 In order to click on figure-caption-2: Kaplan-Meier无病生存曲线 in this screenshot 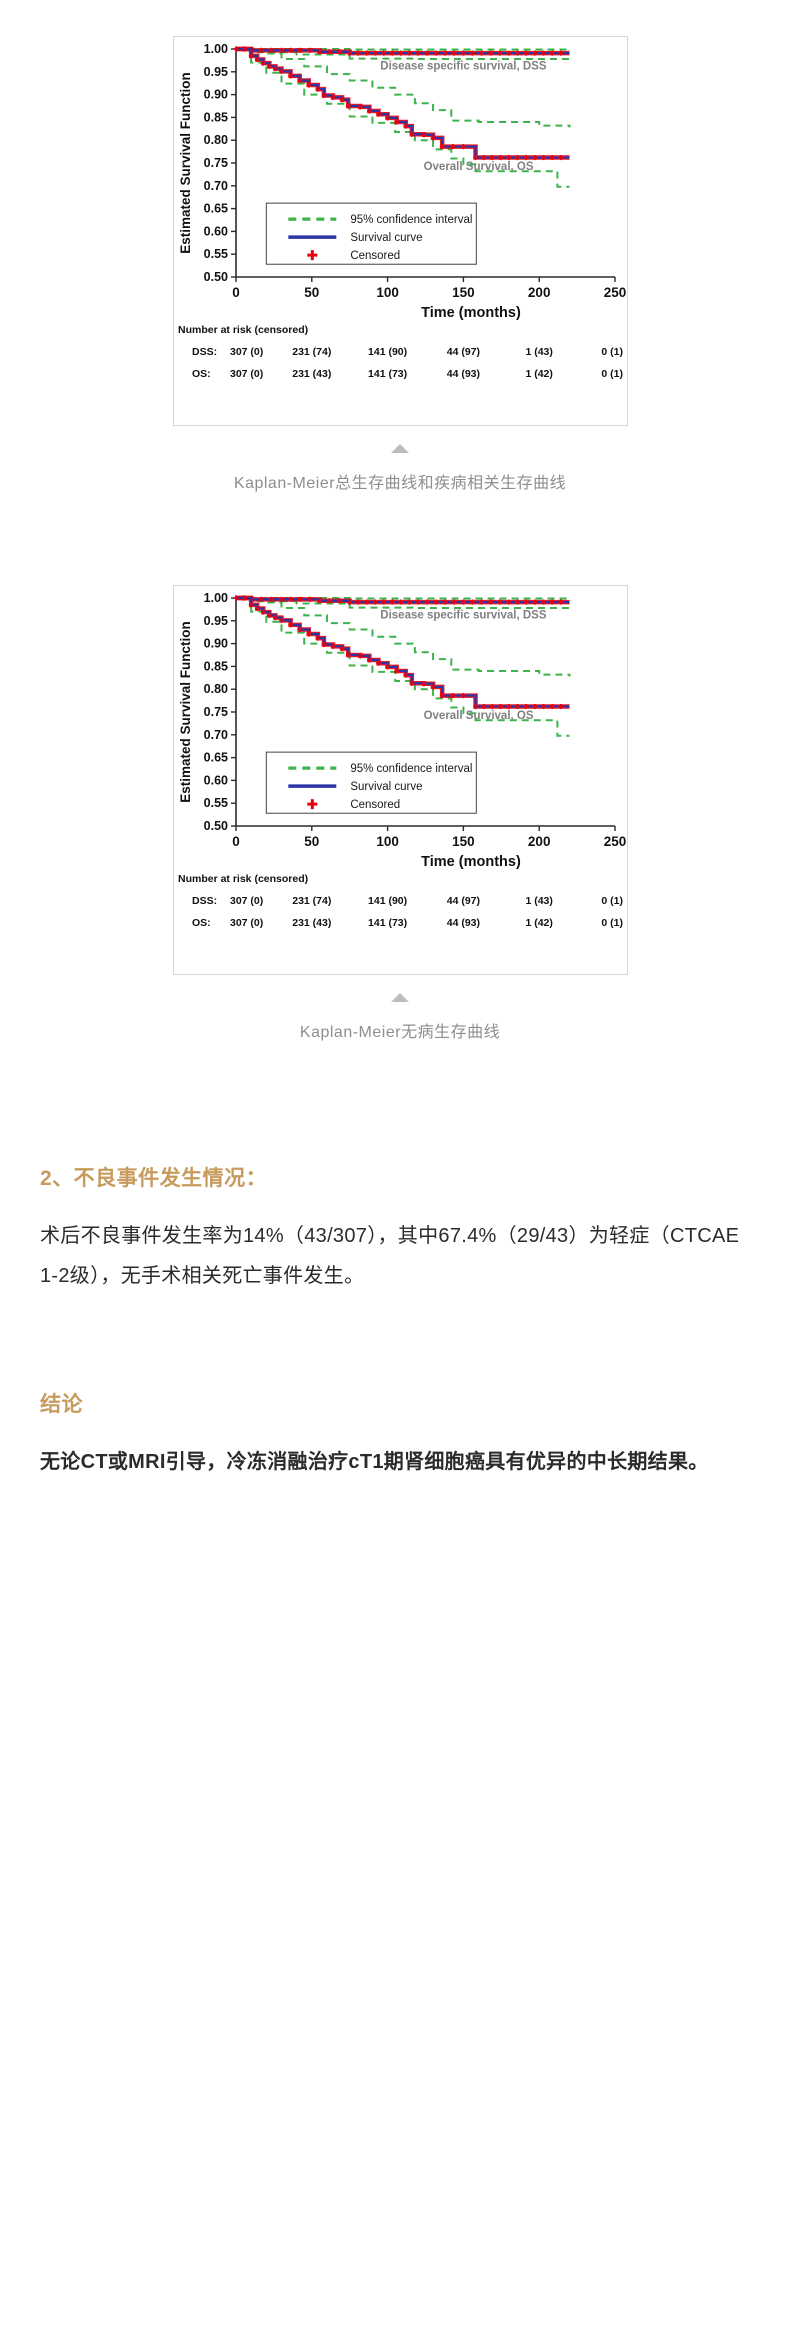, I will do `click(400, 1032)`.